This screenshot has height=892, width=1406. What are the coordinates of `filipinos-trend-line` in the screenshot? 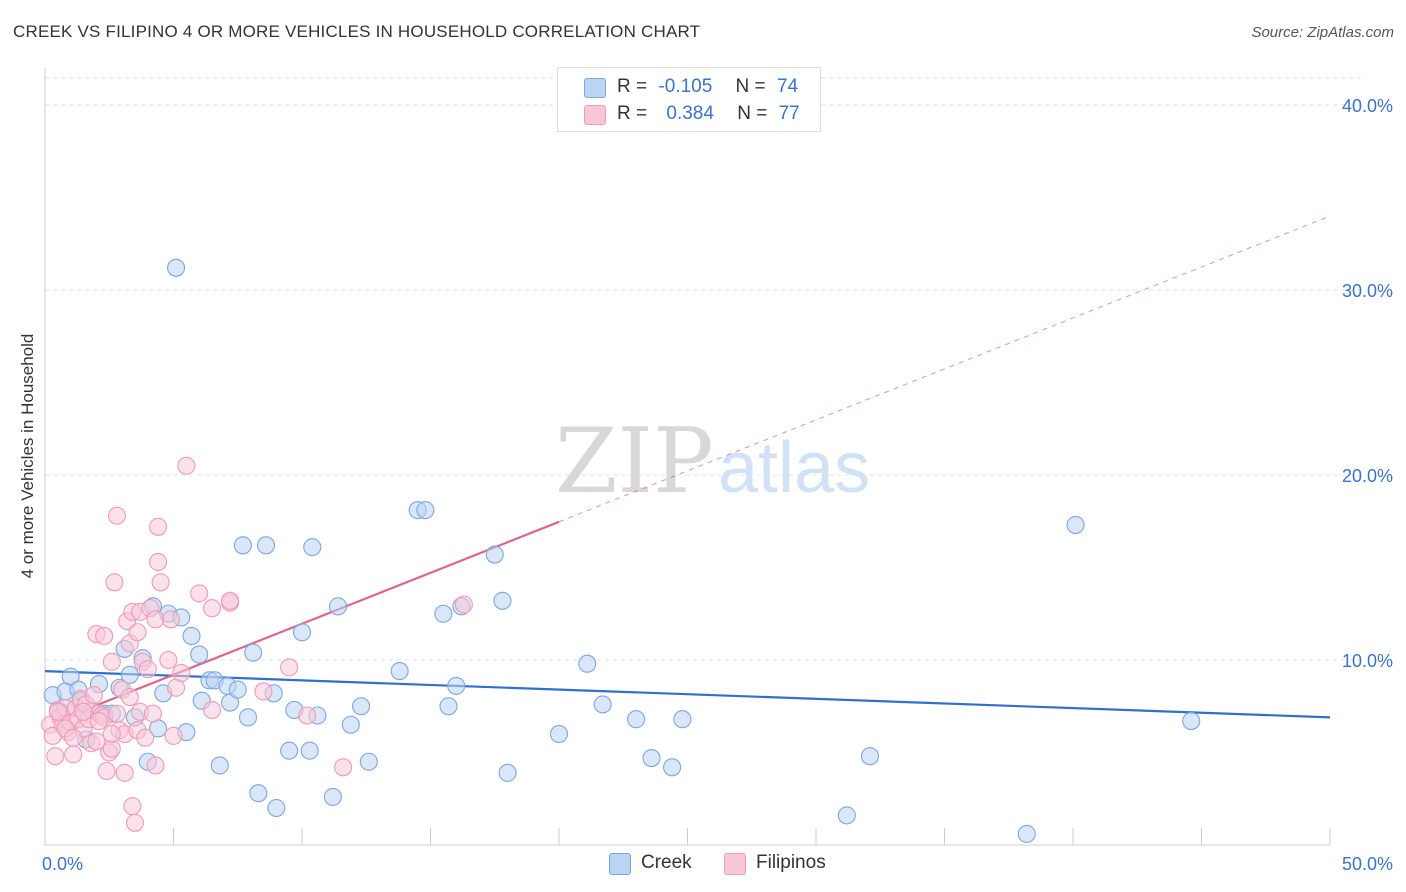 It's located at (315, 618).